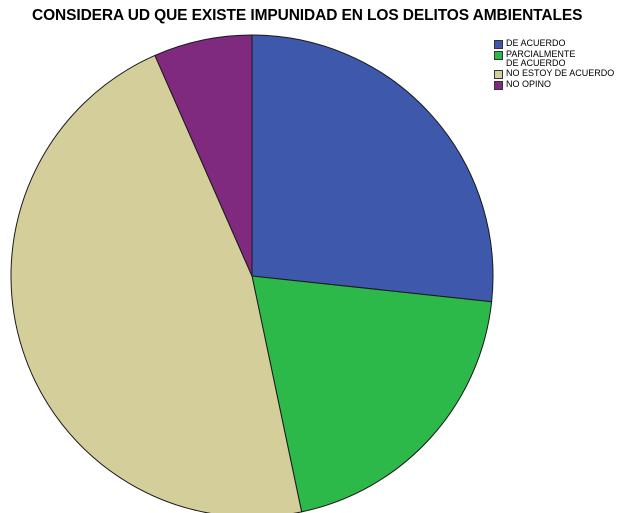 This screenshot has height=513, width=633. I want to click on legend-label: PARCIALMENTE DE ACUERDO, so click(541, 58).